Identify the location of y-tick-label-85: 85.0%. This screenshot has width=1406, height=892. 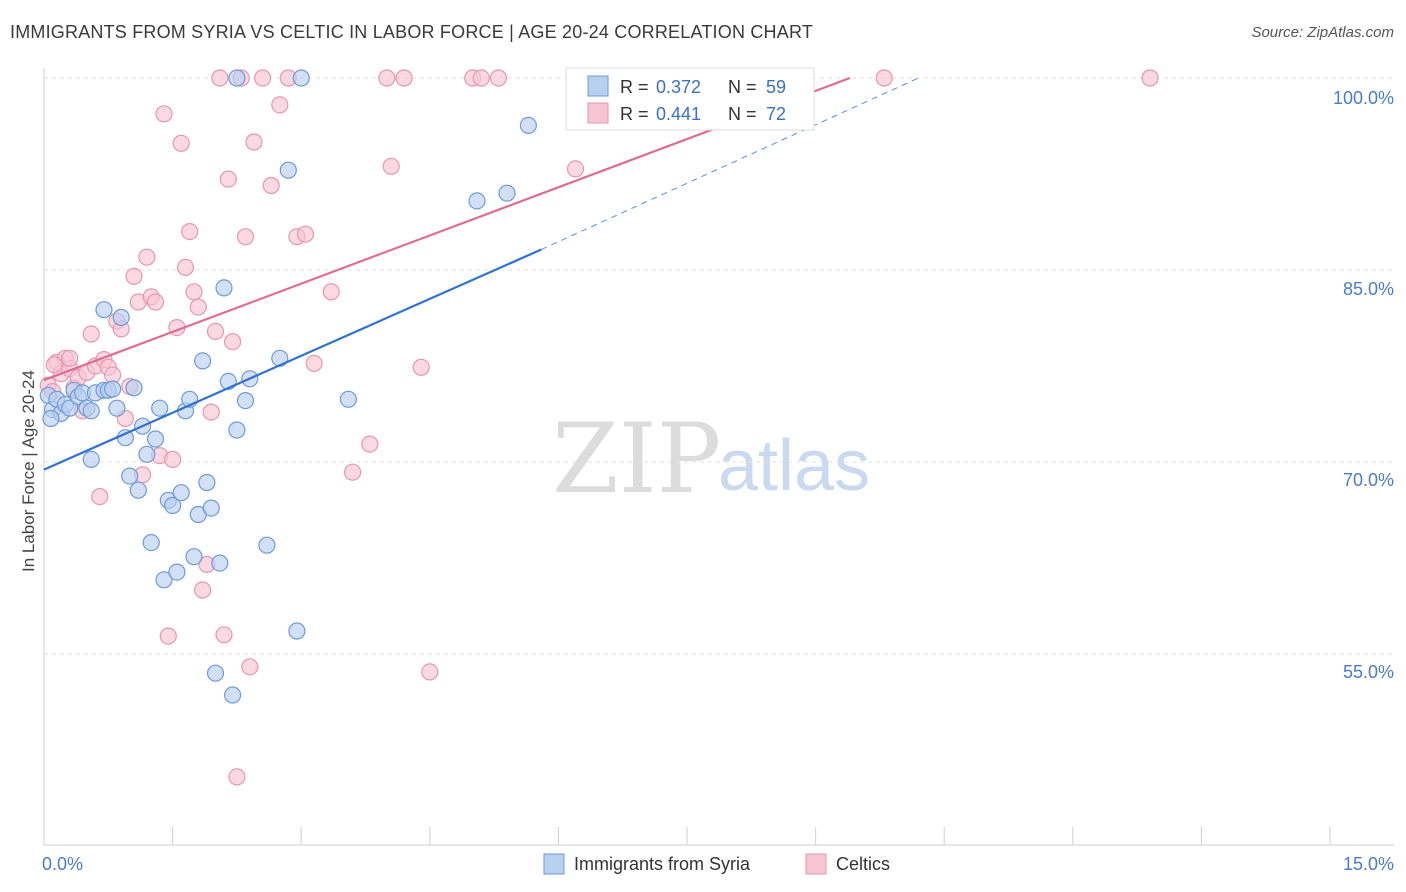
(1368, 289).